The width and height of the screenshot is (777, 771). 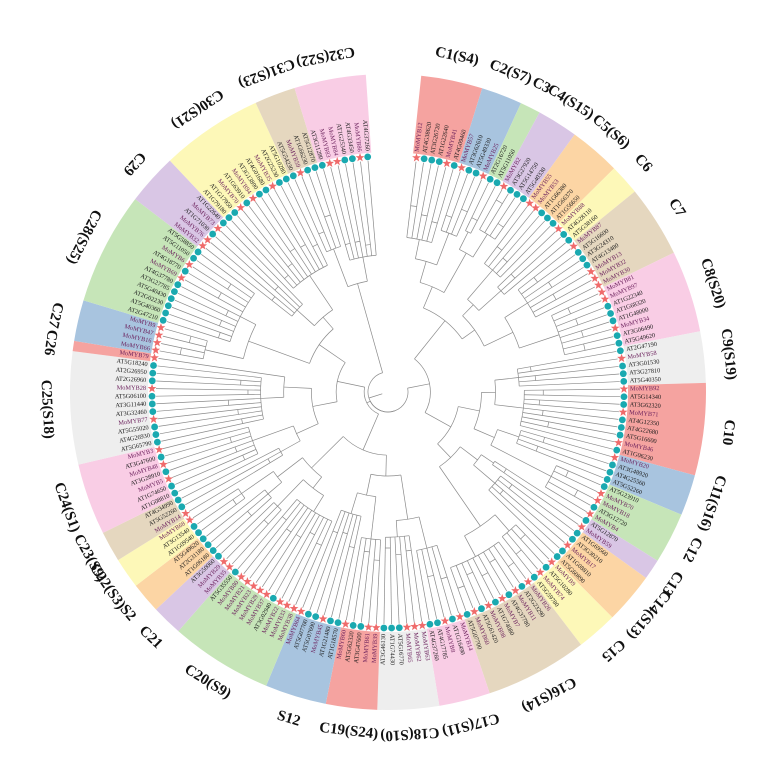 I want to click on leaf-label: MoMYB28, so click(x=131, y=387).